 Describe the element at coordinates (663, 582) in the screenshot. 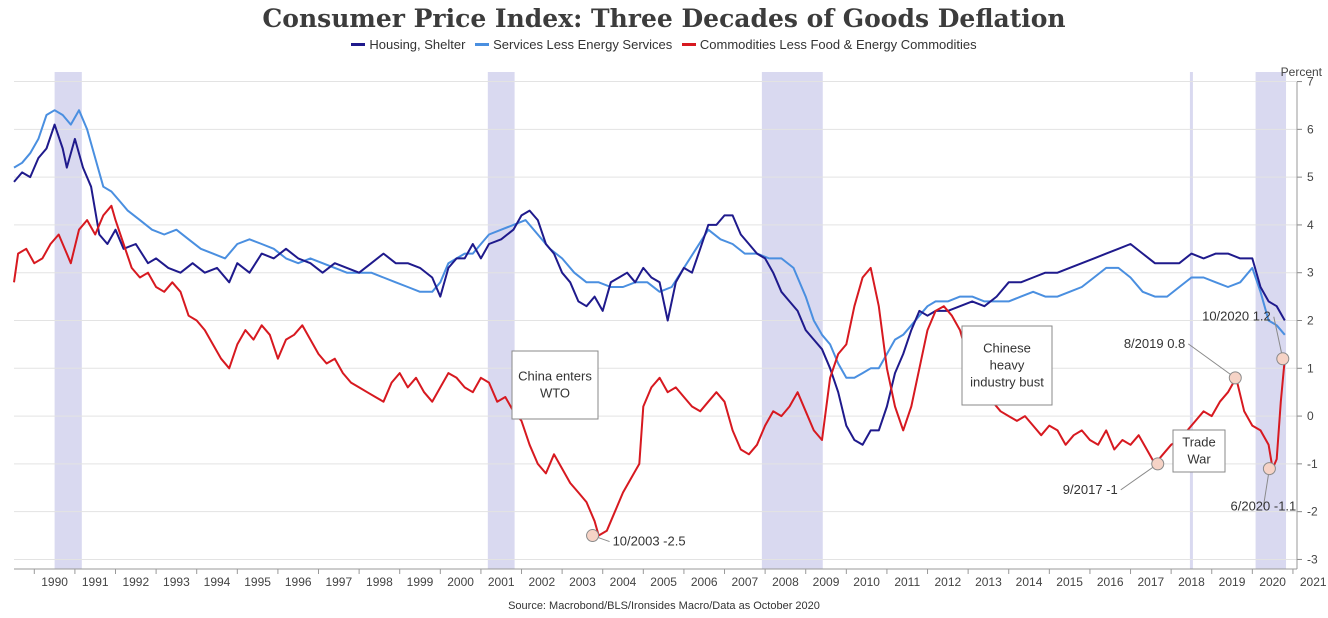

I see `xtick-label: 2005` at that location.